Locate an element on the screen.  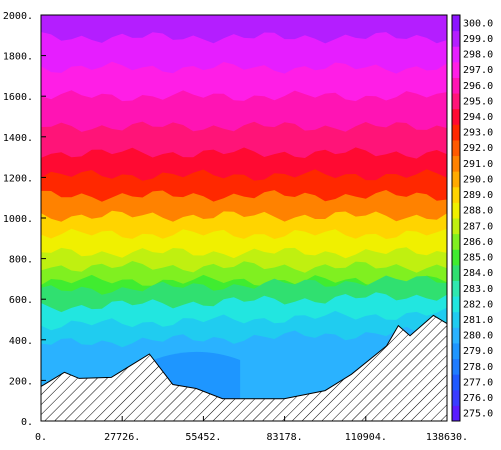
colorbar-label: 296.0 is located at coordinates (478, 86).